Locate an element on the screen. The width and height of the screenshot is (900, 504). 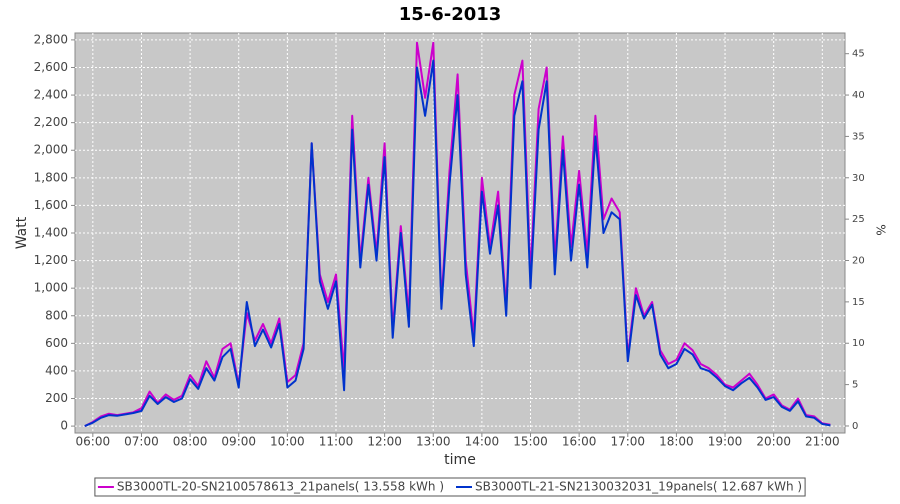
y-tick-label: 2,200 is located at coordinates (51, 122).